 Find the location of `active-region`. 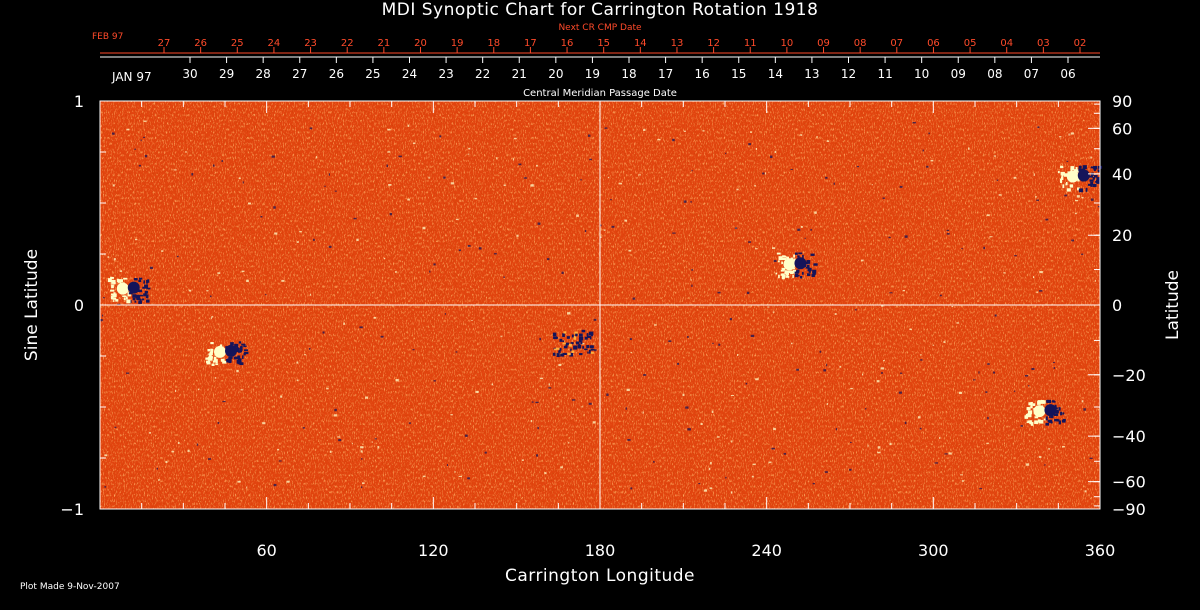

active-region is located at coordinates (1045, 412).